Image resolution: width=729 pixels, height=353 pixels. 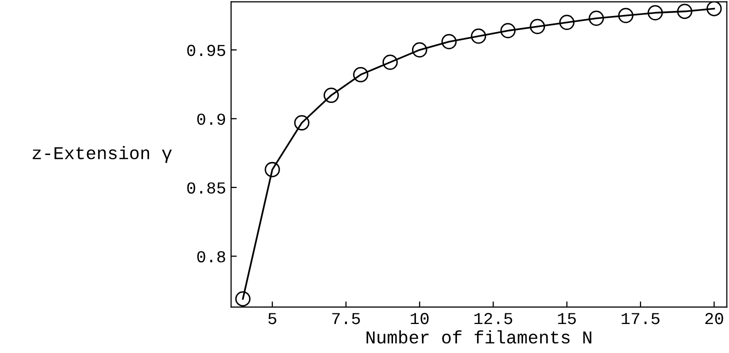 What do you see at coordinates (714, 318) in the screenshot?
I see `x-tick-label: 20` at bounding box center [714, 318].